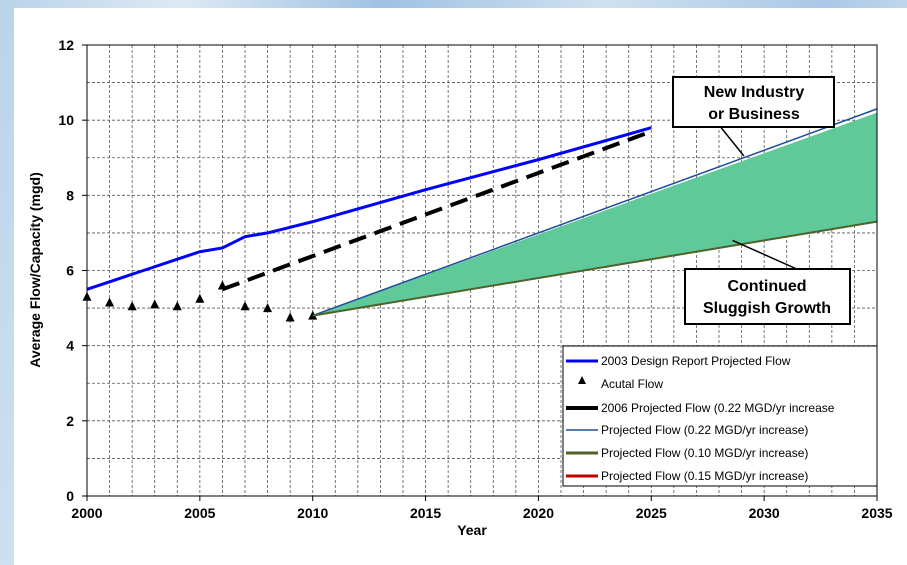 This screenshot has height=565, width=907. I want to click on x-tick-label: 2015, so click(425, 513).